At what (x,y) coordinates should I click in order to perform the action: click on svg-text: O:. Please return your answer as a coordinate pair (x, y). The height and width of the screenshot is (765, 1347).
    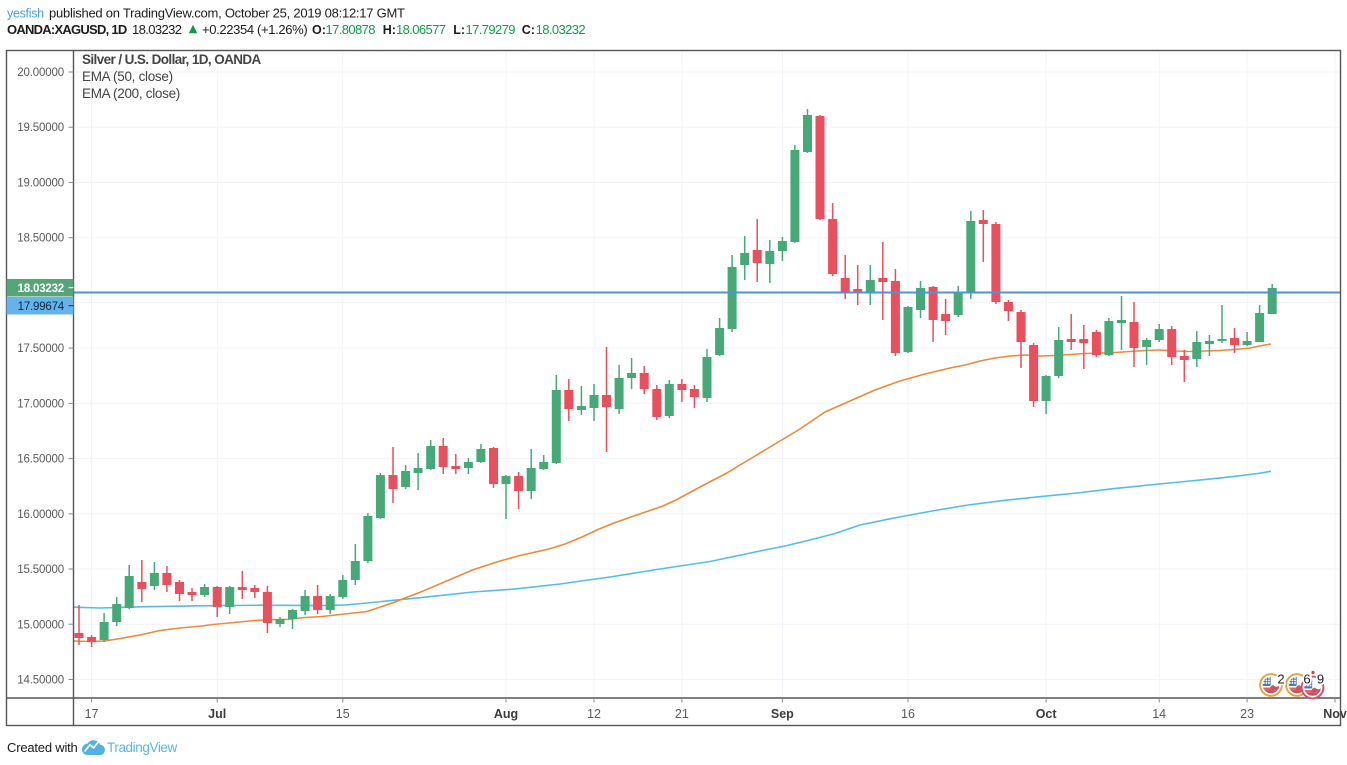
    Looking at the image, I should click on (319, 30).